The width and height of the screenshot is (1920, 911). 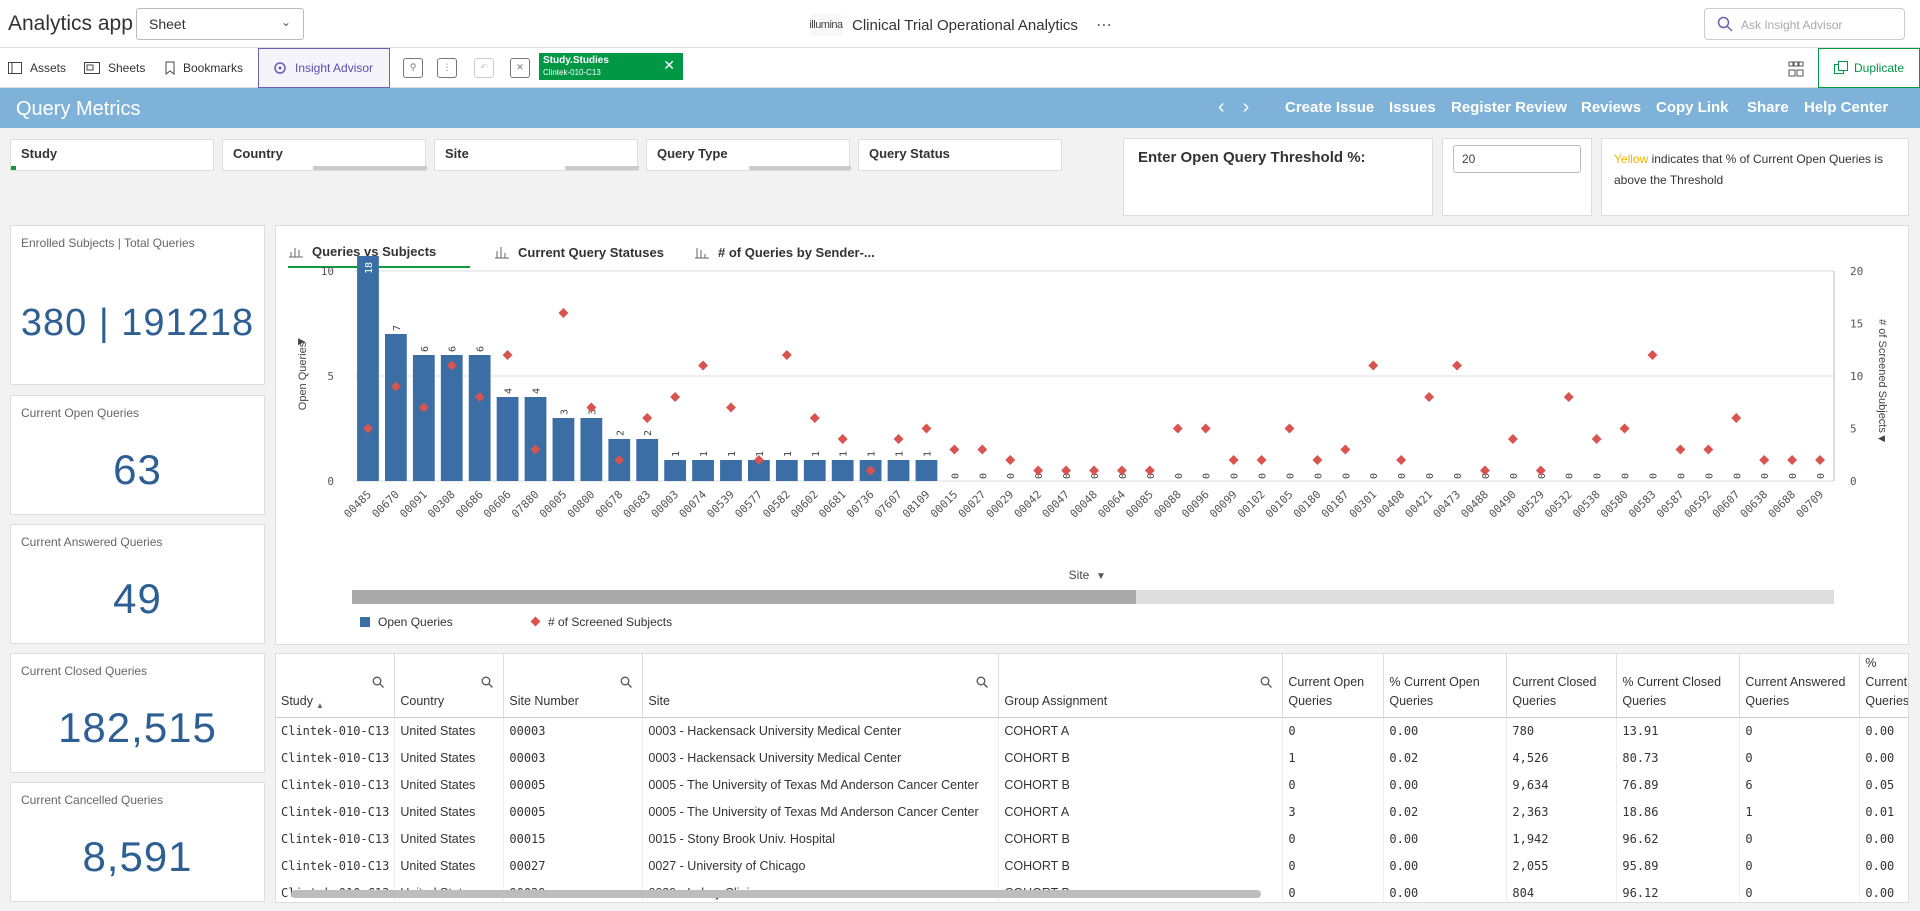 I want to click on column-header-label: Group Assignment, so click(x=1056, y=701).